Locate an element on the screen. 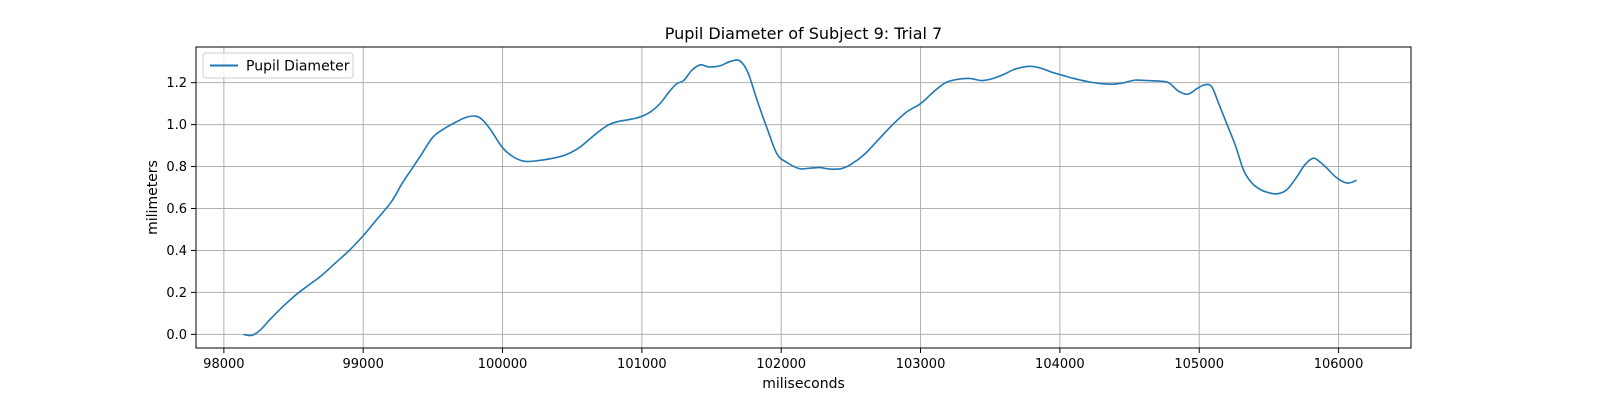  x-tick-label: 99000 is located at coordinates (363, 364).